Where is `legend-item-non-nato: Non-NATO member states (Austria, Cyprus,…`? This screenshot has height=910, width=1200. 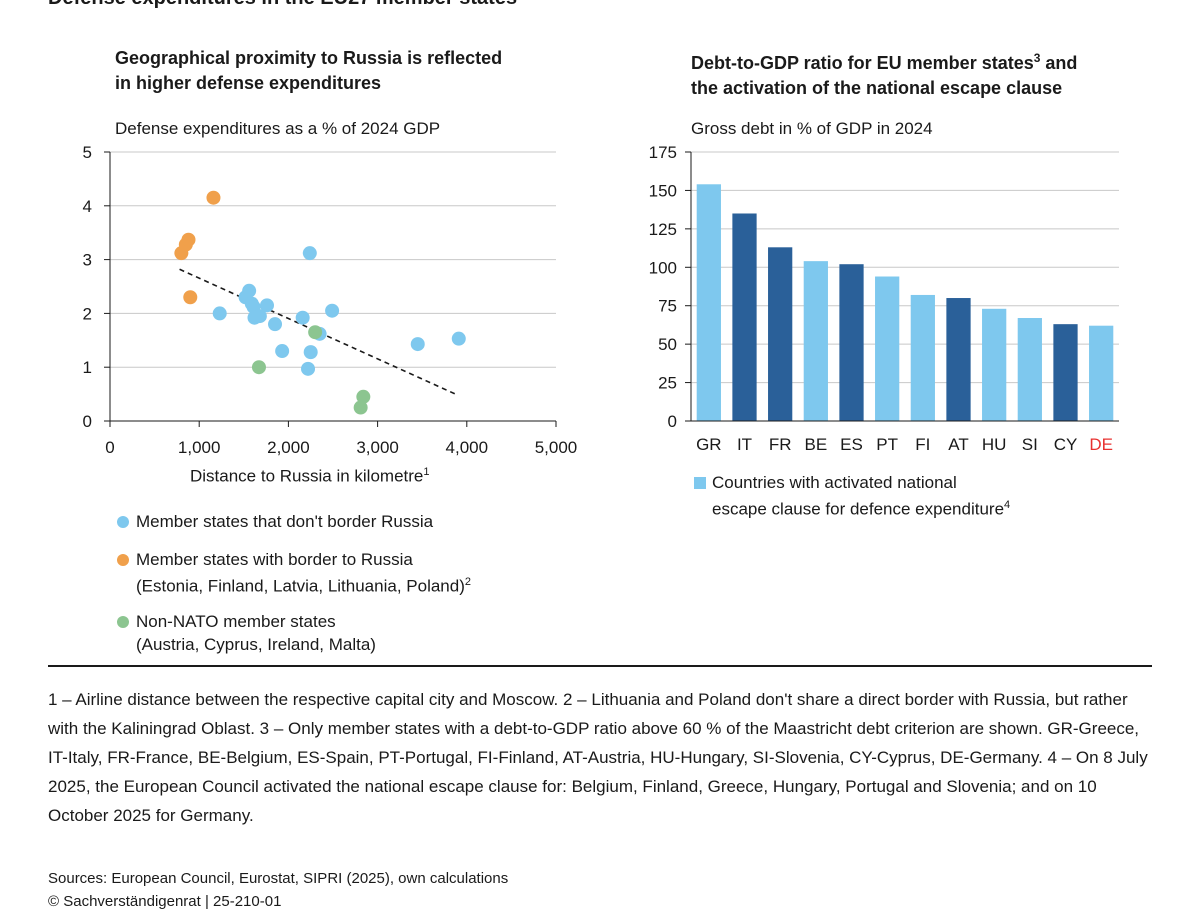 legend-item-non-nato: Non-NATO member states (Austria, Cyprus,… is located at coordinates (256, 633).